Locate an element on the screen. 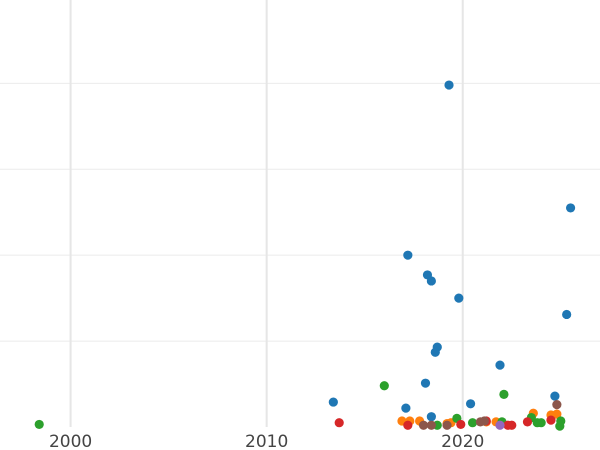 The height and width of the screenshot is (450, 600). x-tick-label-2020: 2020 is located at coordinates (462, 441).